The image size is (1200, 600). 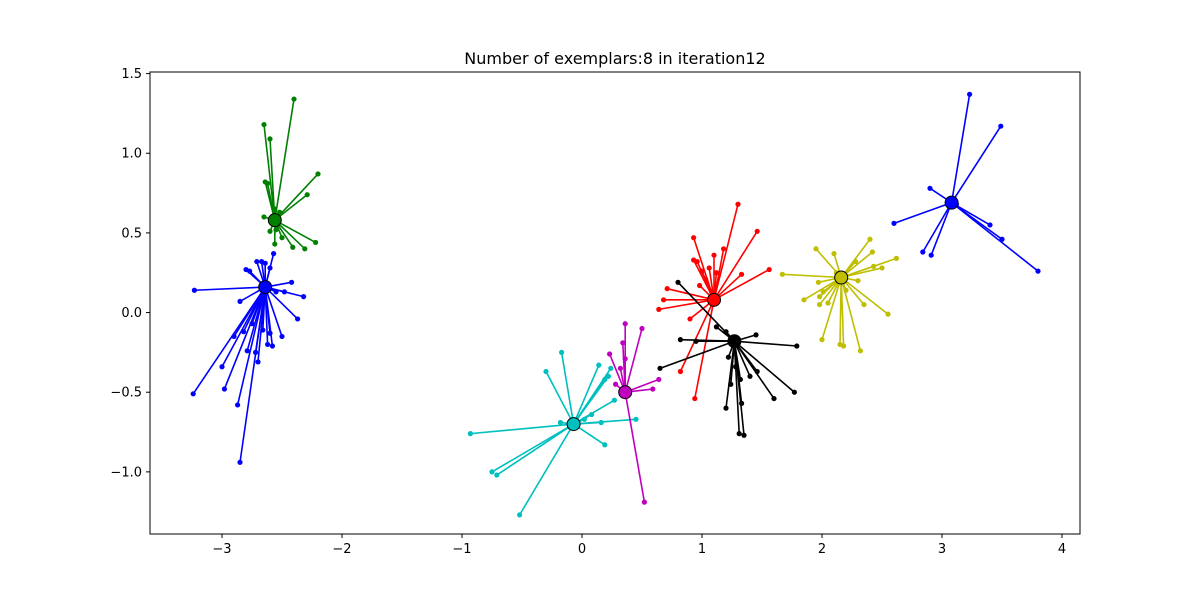 I want to click on cluster-1-exemplar, so click(x=274, y=220).